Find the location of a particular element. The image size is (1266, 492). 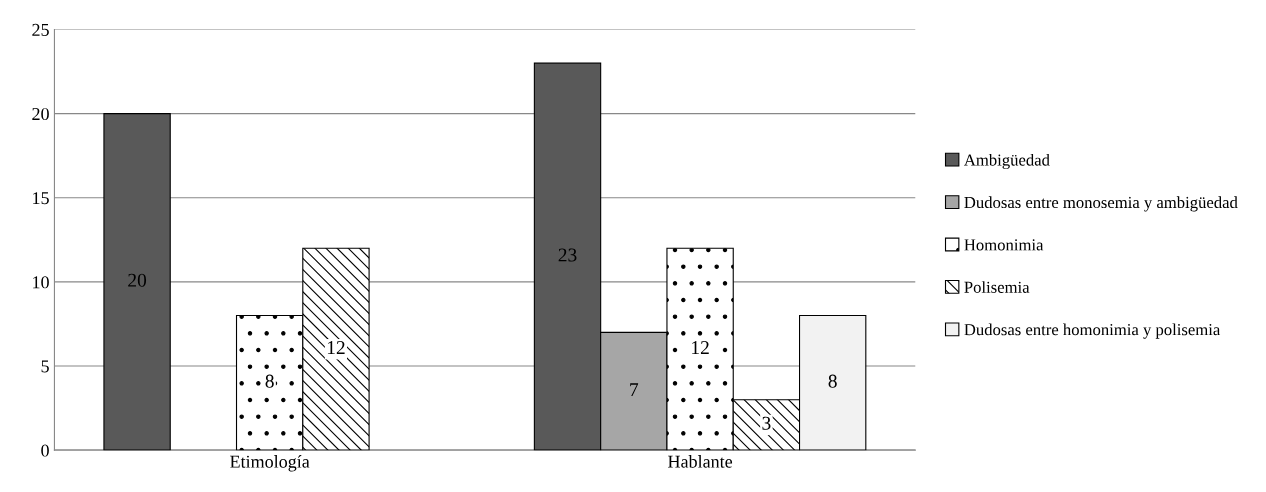

legend-label: Ambigüedad is located at coordinates (1007, 161).